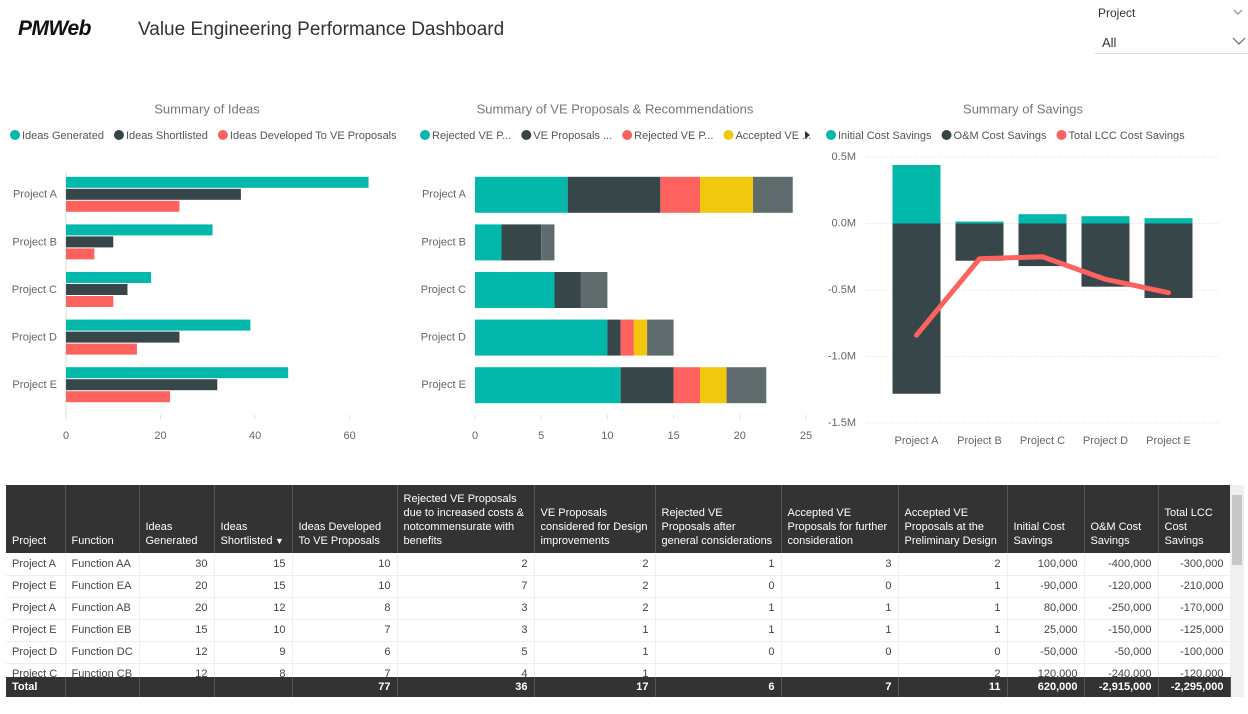 The image size is (1248, 714). Describe the element at coordinates (1238, 12) in the screenshot. I see `filter-collapse-icon` at that location.